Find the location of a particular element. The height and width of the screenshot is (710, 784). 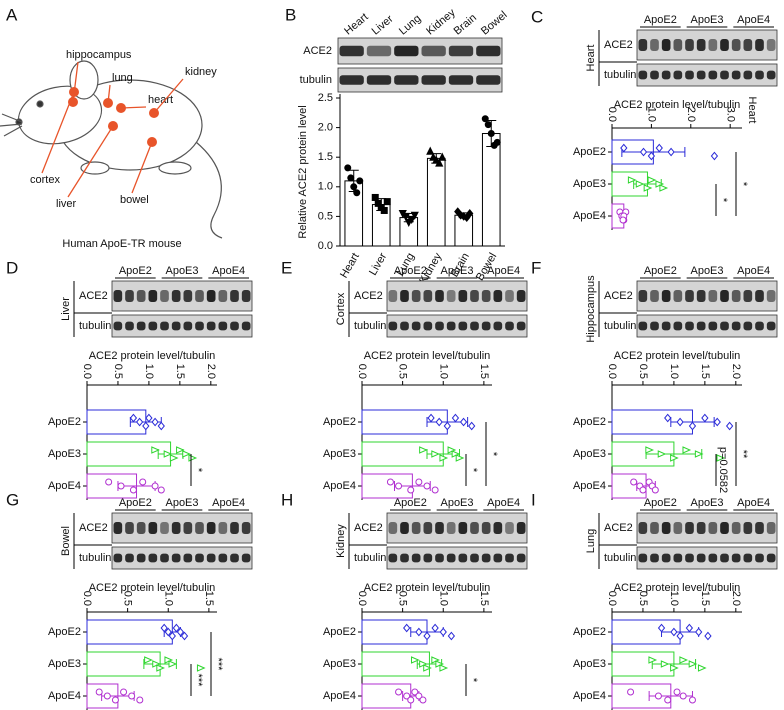

organ-label: lung is located at coordinates (122, 78).